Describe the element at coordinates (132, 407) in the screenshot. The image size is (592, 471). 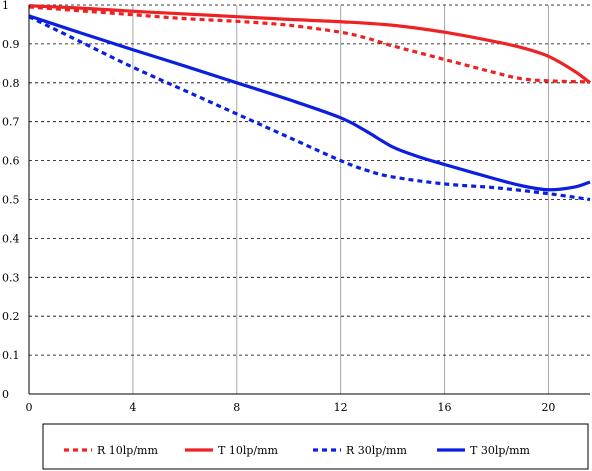
I see `x-tick-label: 4` at that location.